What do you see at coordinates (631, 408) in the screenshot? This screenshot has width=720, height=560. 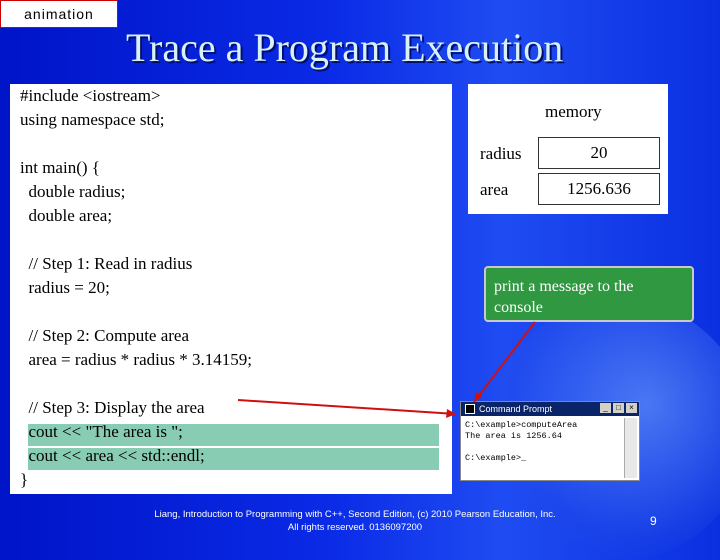 I see `close-icon: ×` at bounding box center [631, 408].